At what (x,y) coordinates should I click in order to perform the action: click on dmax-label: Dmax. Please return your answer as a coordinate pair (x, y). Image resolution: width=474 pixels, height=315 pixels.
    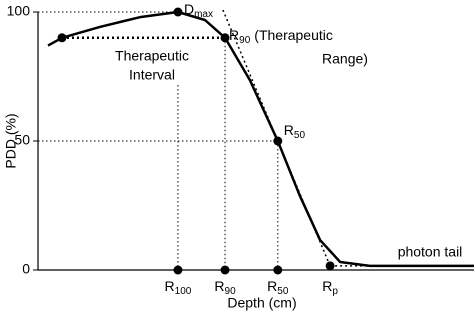
    Looking at the image, I should click on (198, 10).